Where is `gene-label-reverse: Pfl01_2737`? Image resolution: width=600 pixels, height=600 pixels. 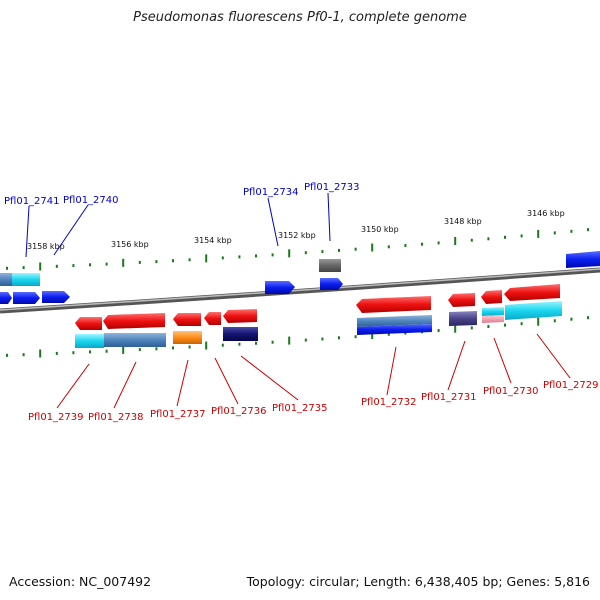 gene-label-reverse: Pfl01_2737 is located at coordinates (178, 414).